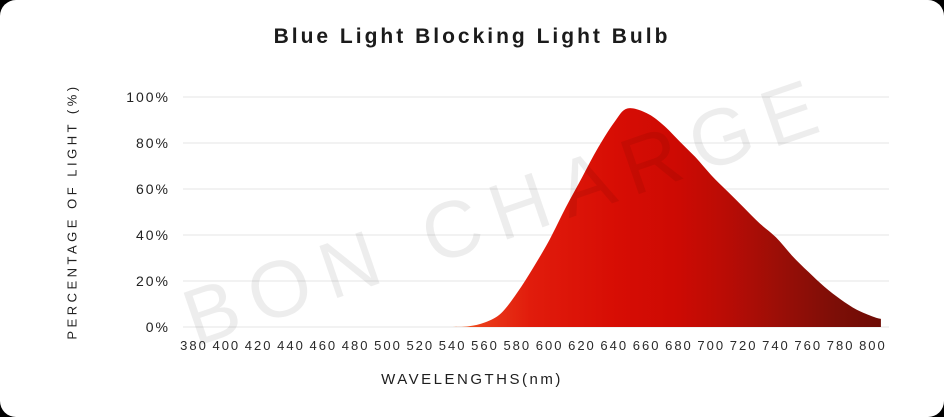 Image resolution: width=944 pixels, height=417 pixels. Describe the element at coordinates (152, 189) in the screenshot. I see `y-tick-label: 60%` at that location.